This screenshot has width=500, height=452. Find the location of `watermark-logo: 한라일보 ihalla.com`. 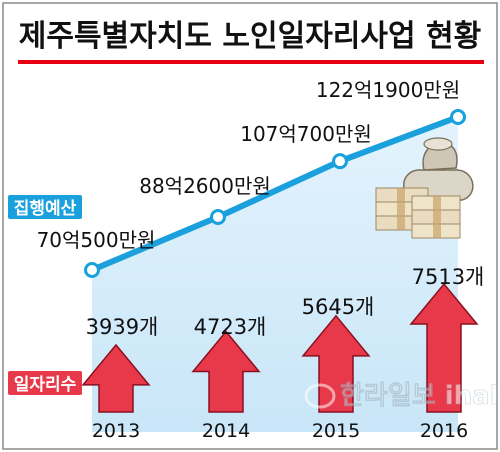

watermark-logo: 한라일보 ihalla.com is located at coordinates (402, 396).